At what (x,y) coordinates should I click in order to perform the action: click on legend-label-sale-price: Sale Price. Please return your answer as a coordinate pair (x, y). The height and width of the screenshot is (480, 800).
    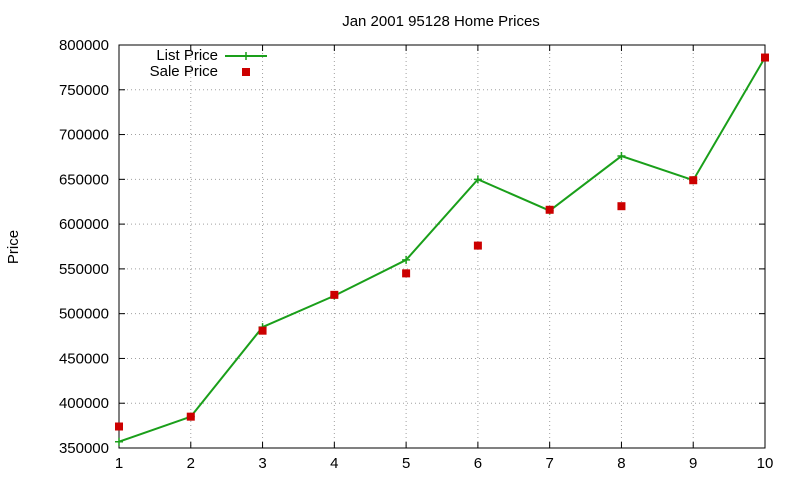
    Looking at the image, I should click on (184, 71).